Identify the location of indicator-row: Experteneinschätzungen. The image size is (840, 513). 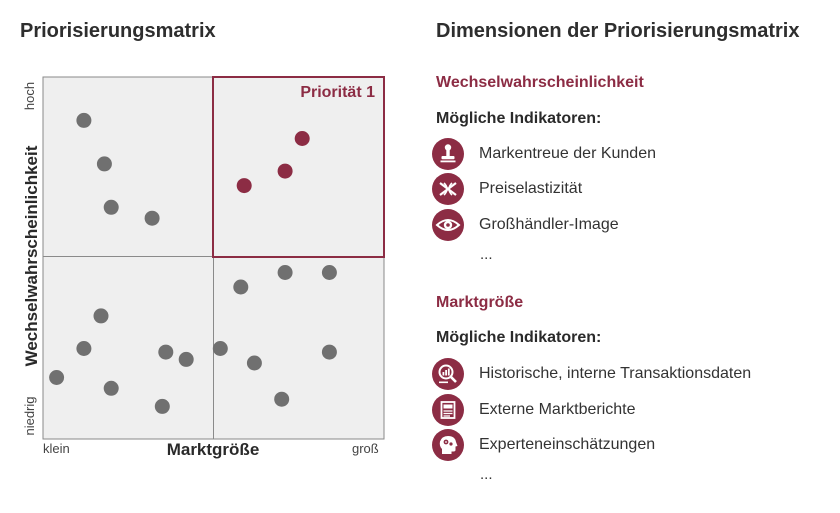
(543, 445).